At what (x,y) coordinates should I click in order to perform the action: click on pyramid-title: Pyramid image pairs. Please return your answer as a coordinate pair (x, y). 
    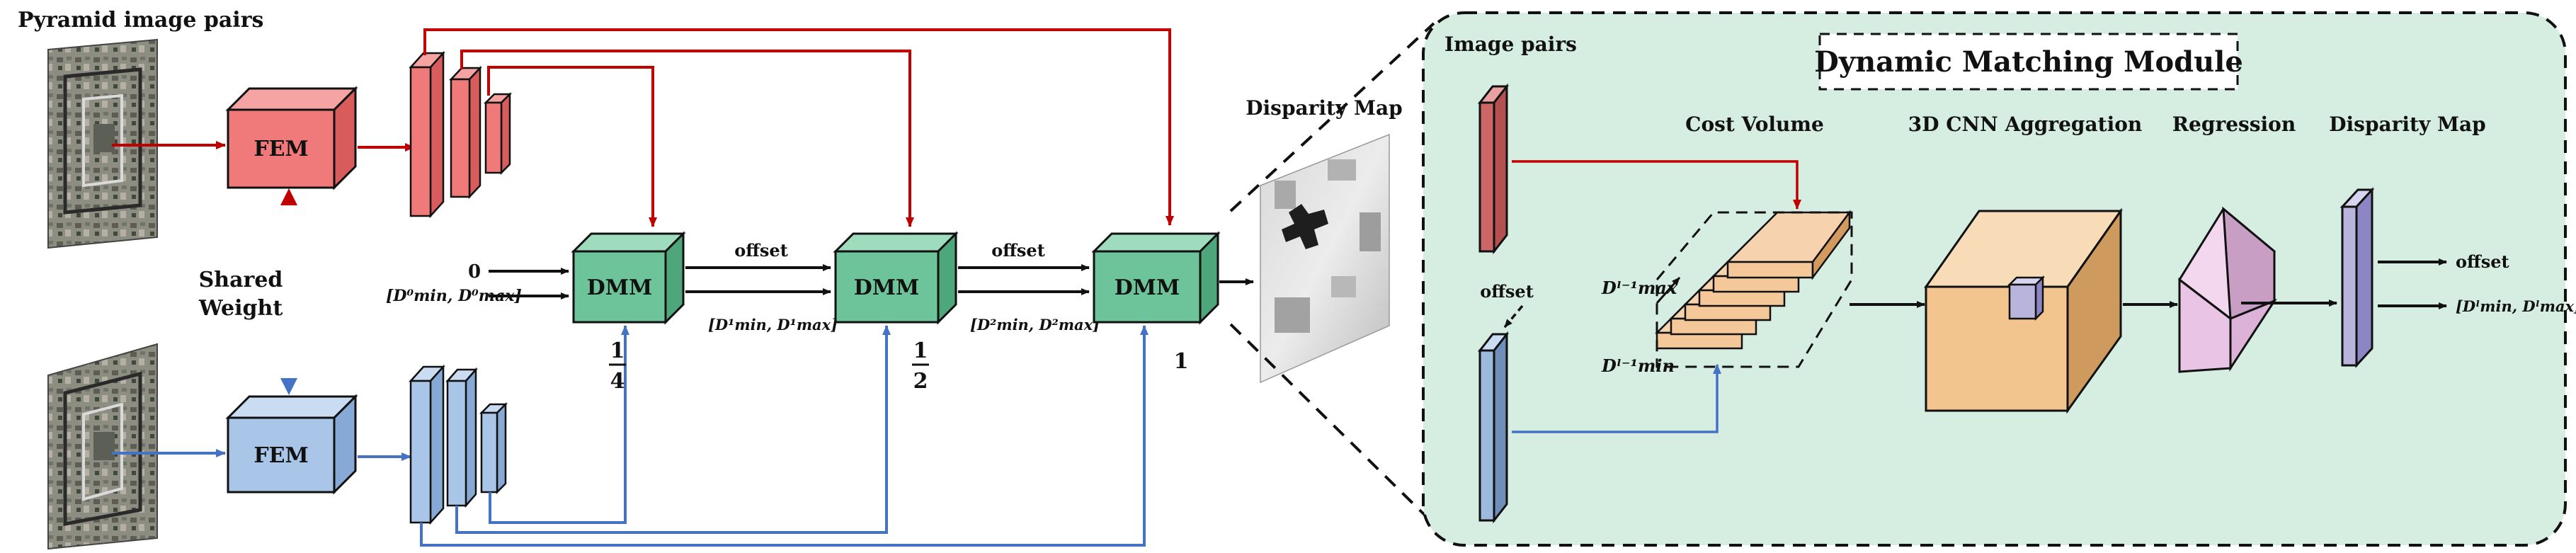
    Looking at the image, I should click on (140, 21).